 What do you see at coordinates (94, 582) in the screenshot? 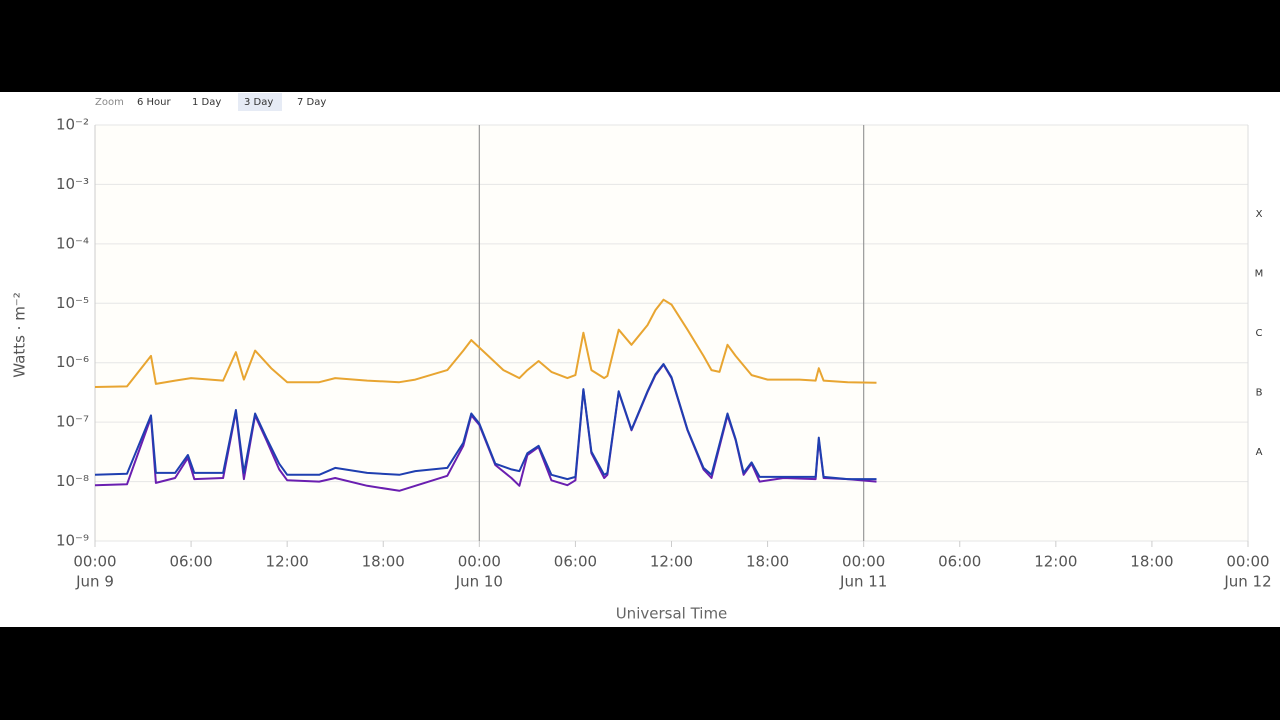
I see `x-date-label: Jun 9` at bounding box center [94, 582].